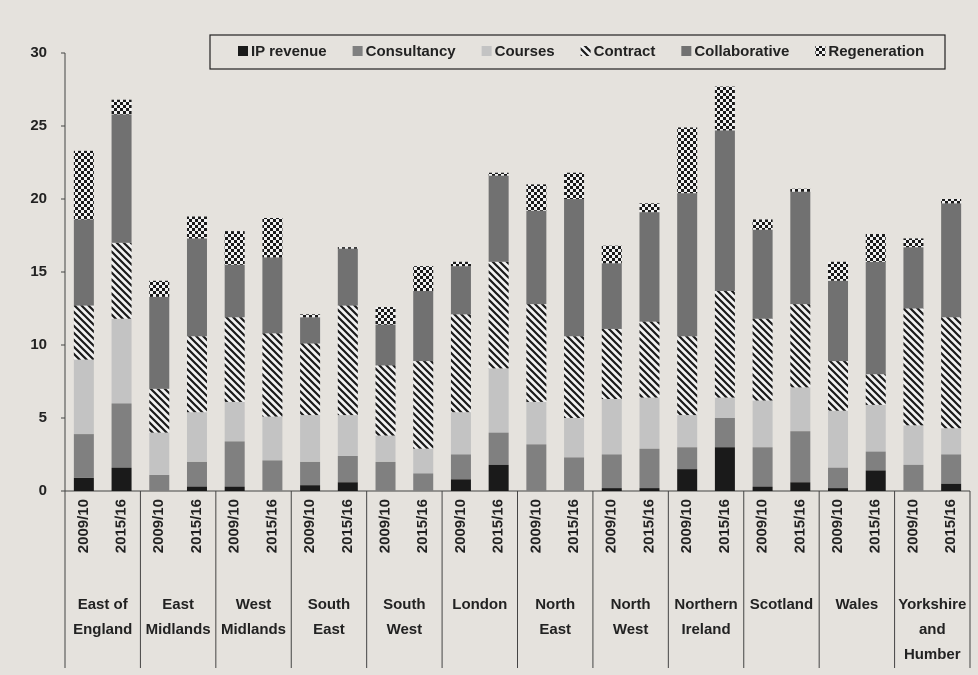 The width and height of the screenshot is (978, 675). I want to click on y-tick-label: 5, so click(43, 417).